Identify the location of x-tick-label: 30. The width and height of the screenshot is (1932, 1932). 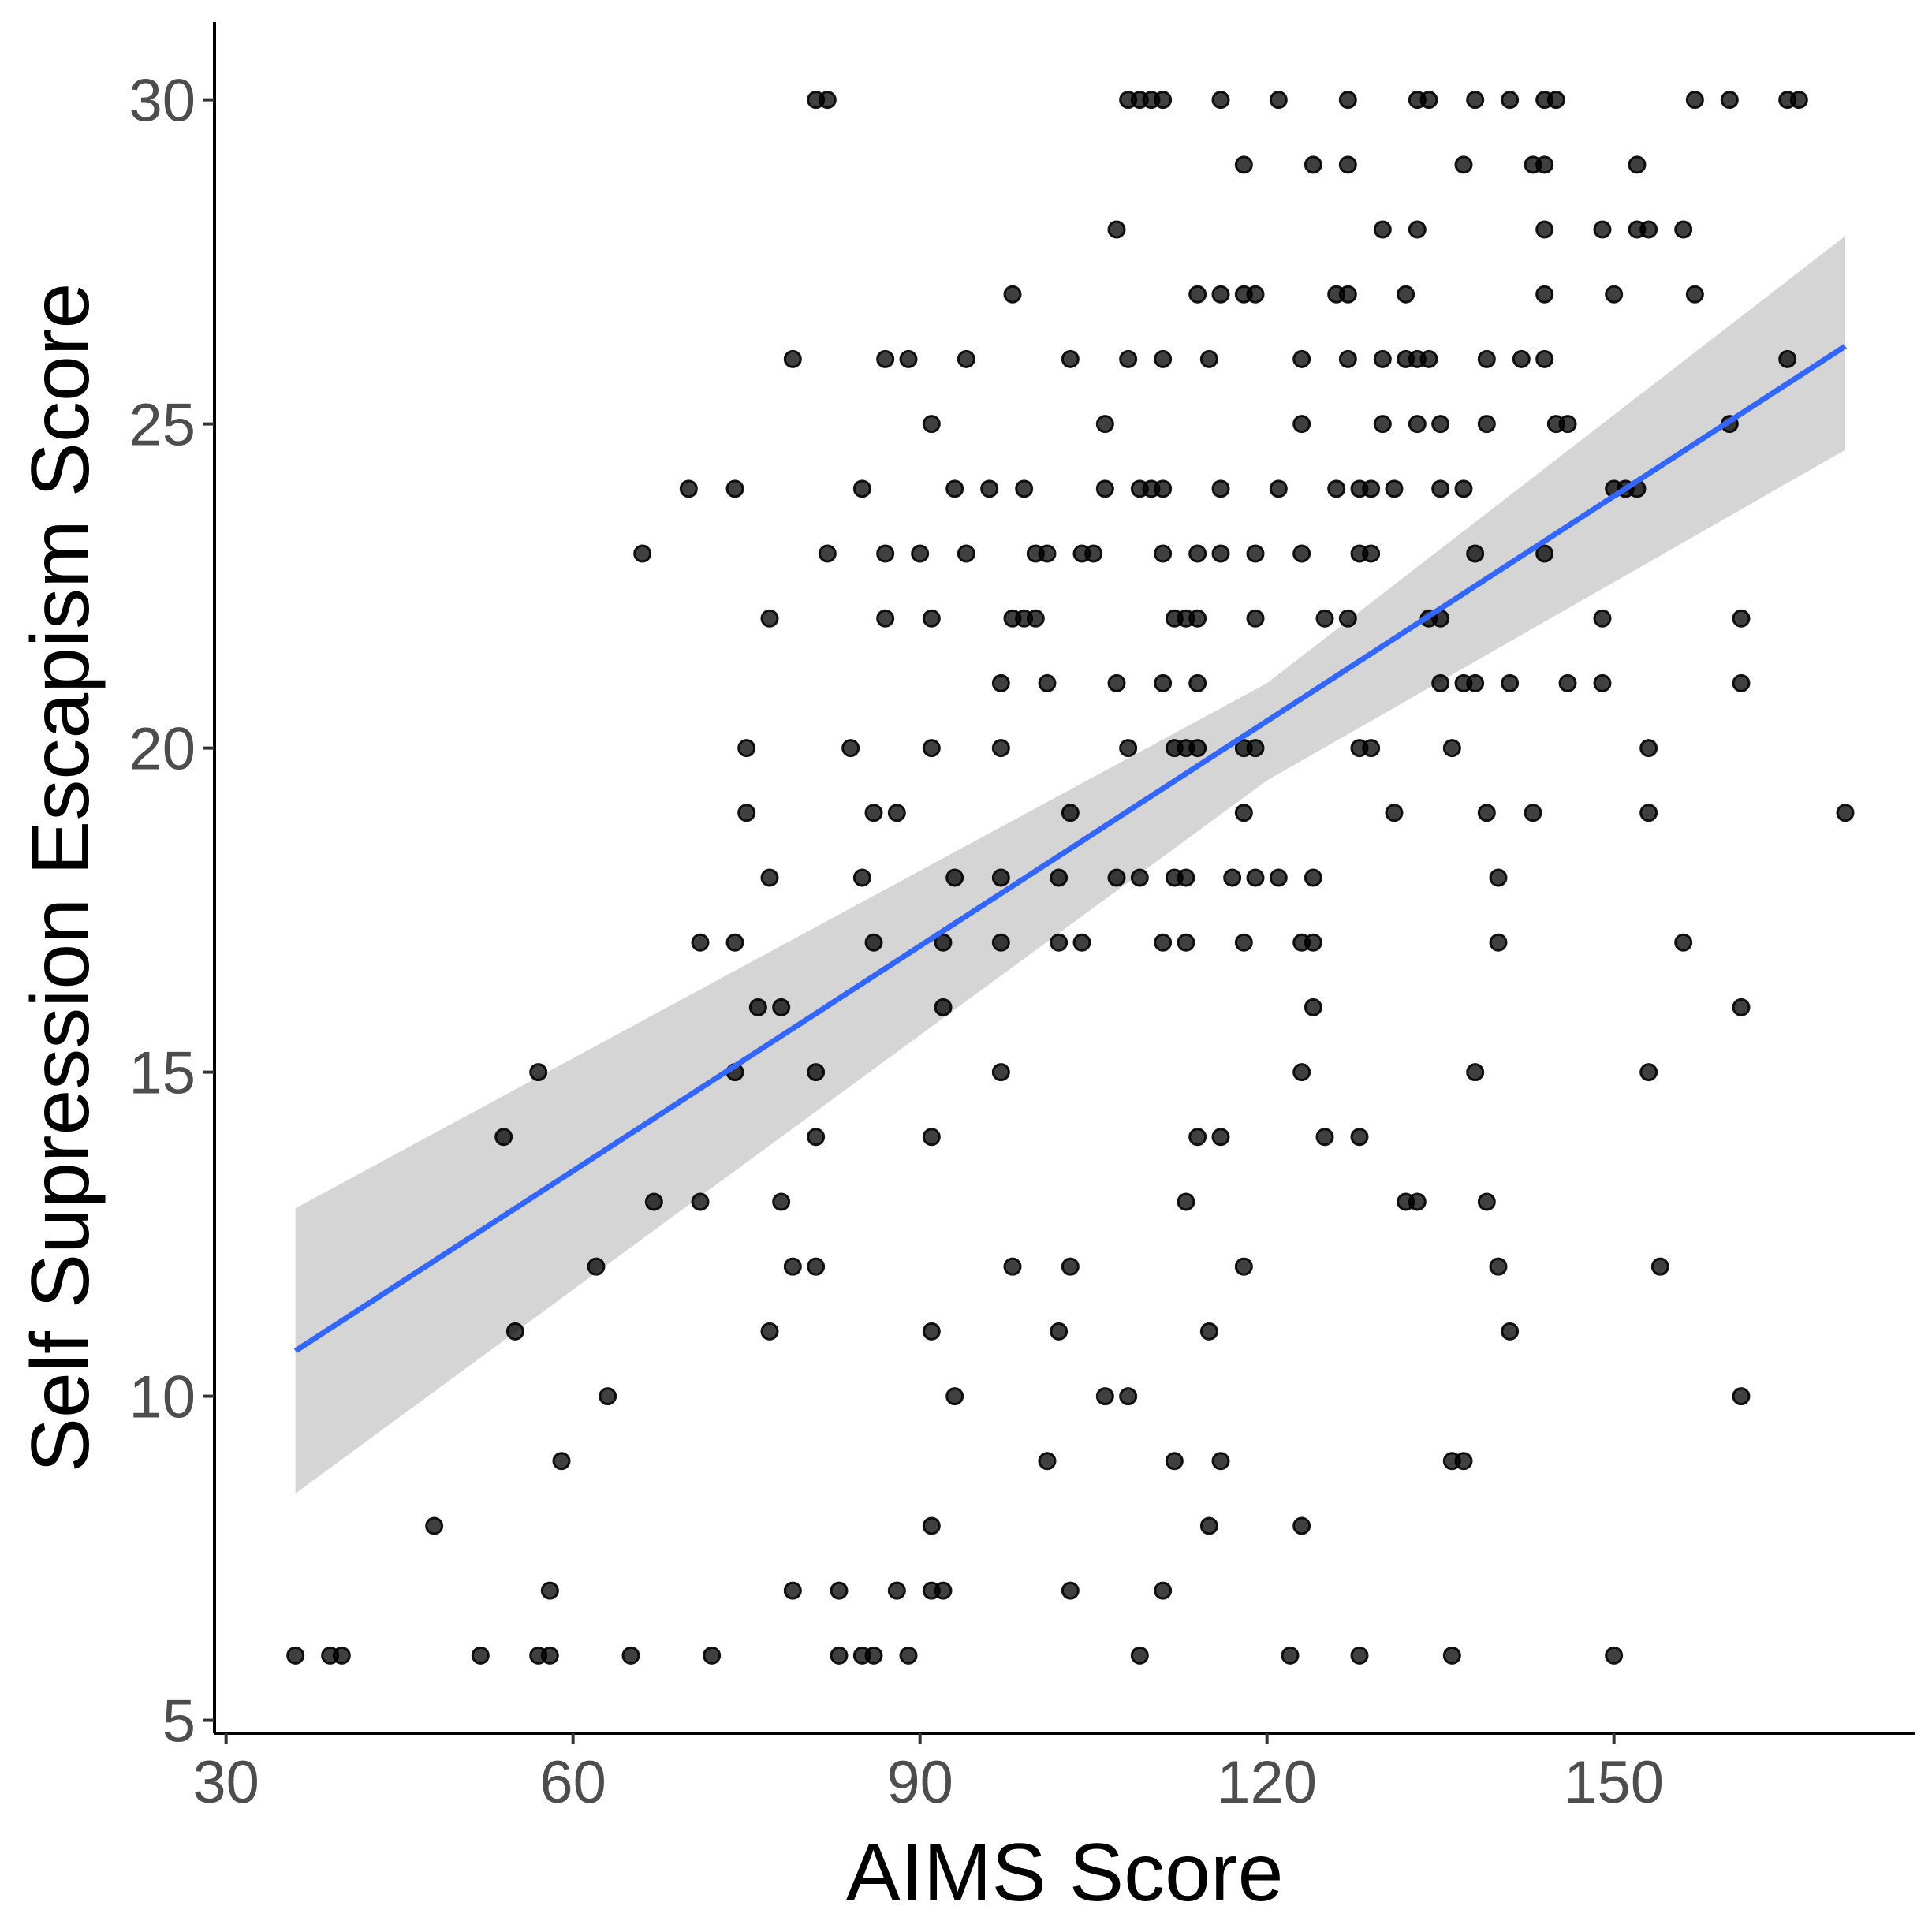
(226, 1783).